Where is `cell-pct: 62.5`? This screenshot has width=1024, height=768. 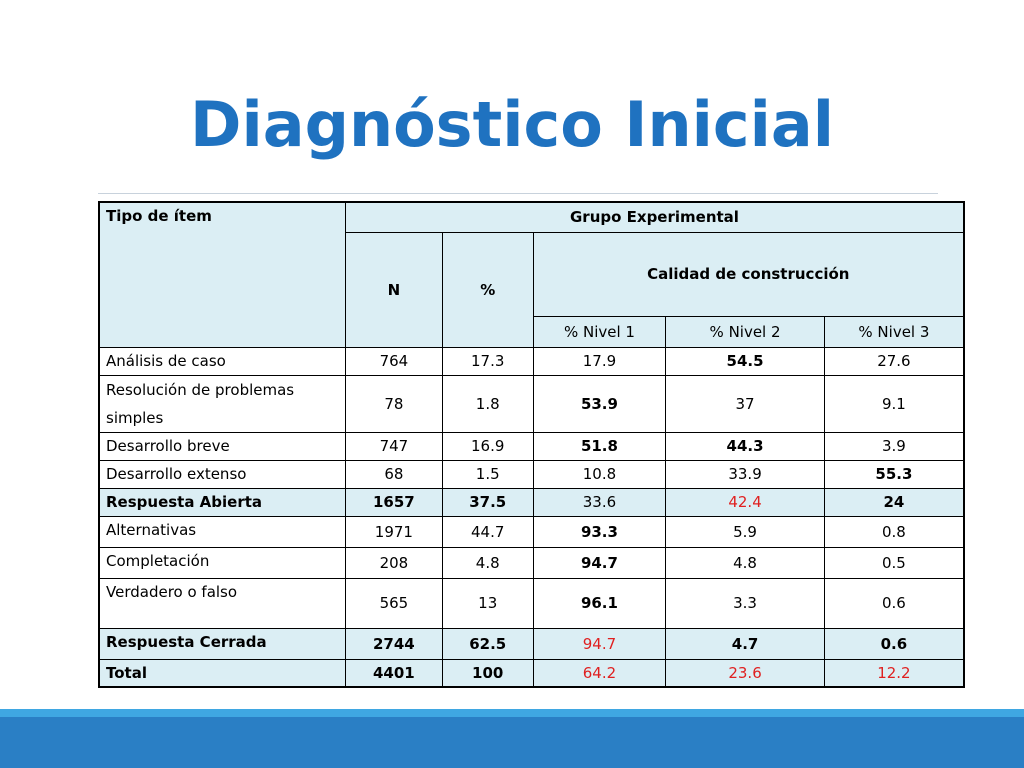 cell-pct: 62.5 is located at coordinates (487, 643).